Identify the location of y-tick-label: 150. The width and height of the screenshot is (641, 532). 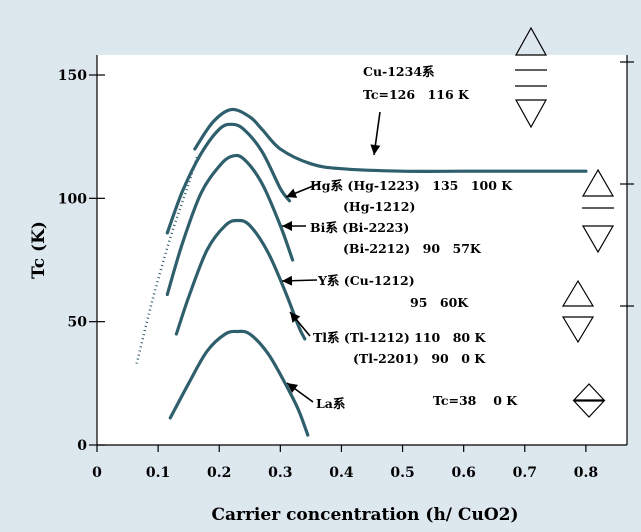
(72, 76).